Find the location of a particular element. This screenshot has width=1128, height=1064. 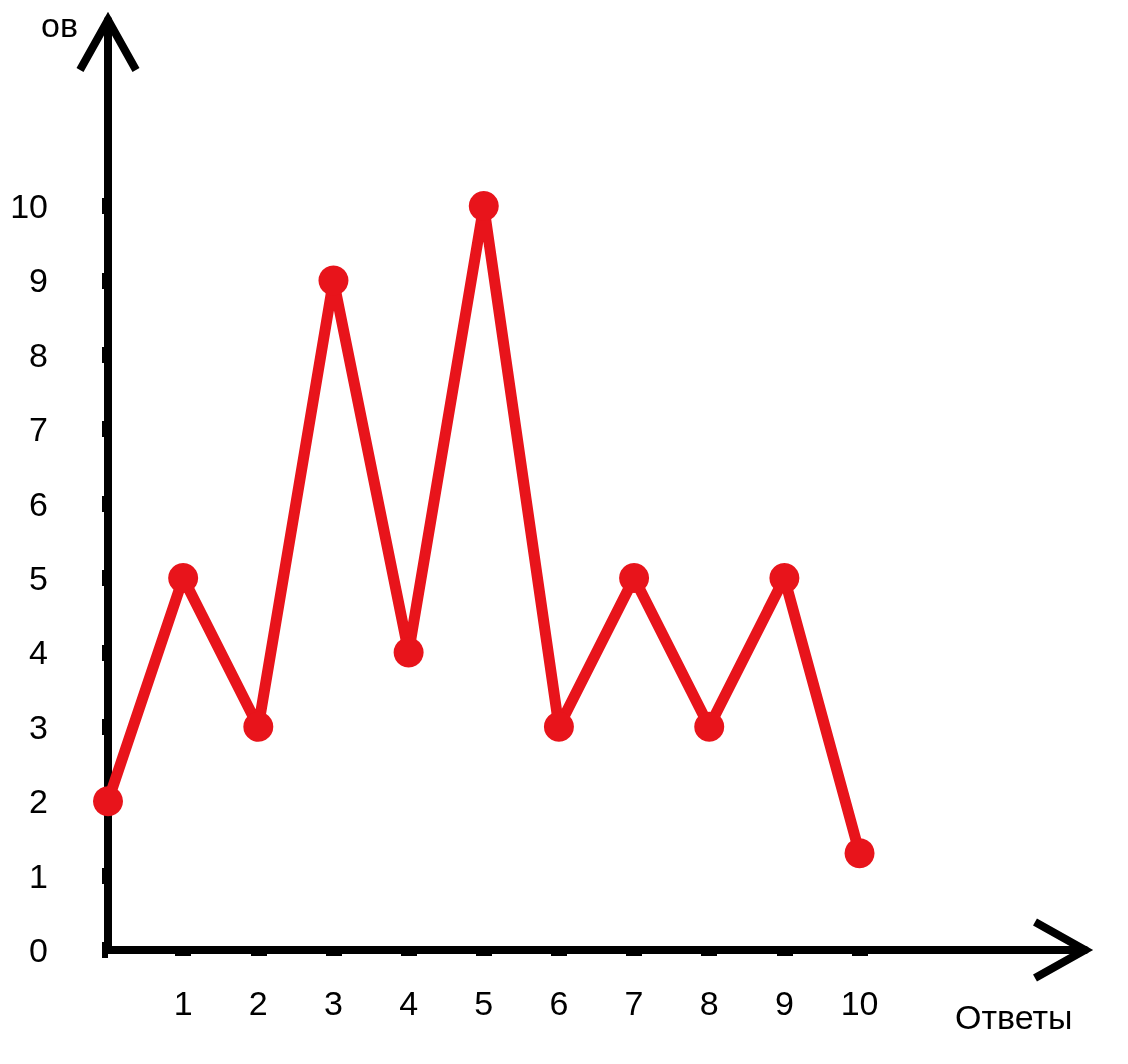

y-tick-label: 5 is located at coordinates (38, 578).